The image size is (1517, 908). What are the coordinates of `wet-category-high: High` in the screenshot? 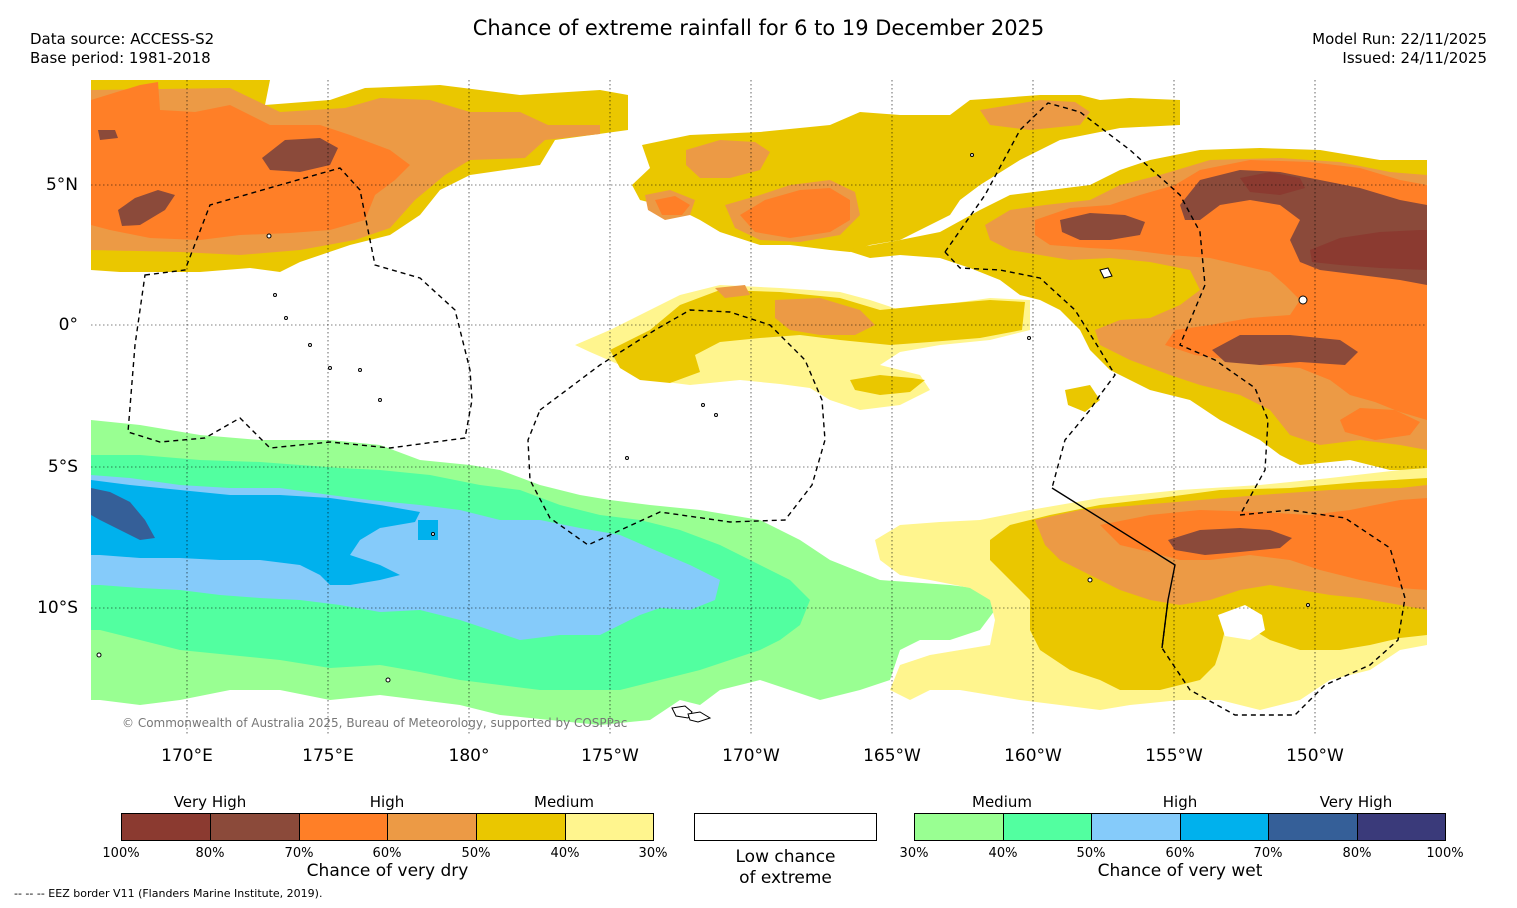 It's located at (1180, 802).